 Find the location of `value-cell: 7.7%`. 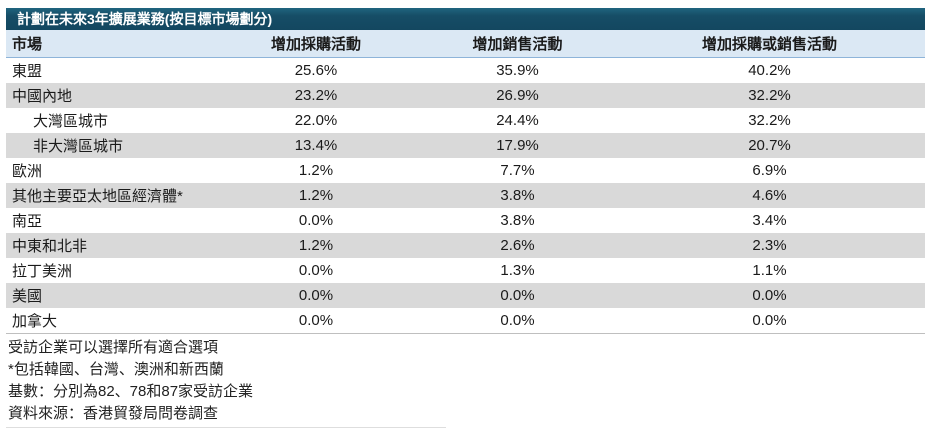

value-cell: 7.7% is located at coordinates (517, 170).